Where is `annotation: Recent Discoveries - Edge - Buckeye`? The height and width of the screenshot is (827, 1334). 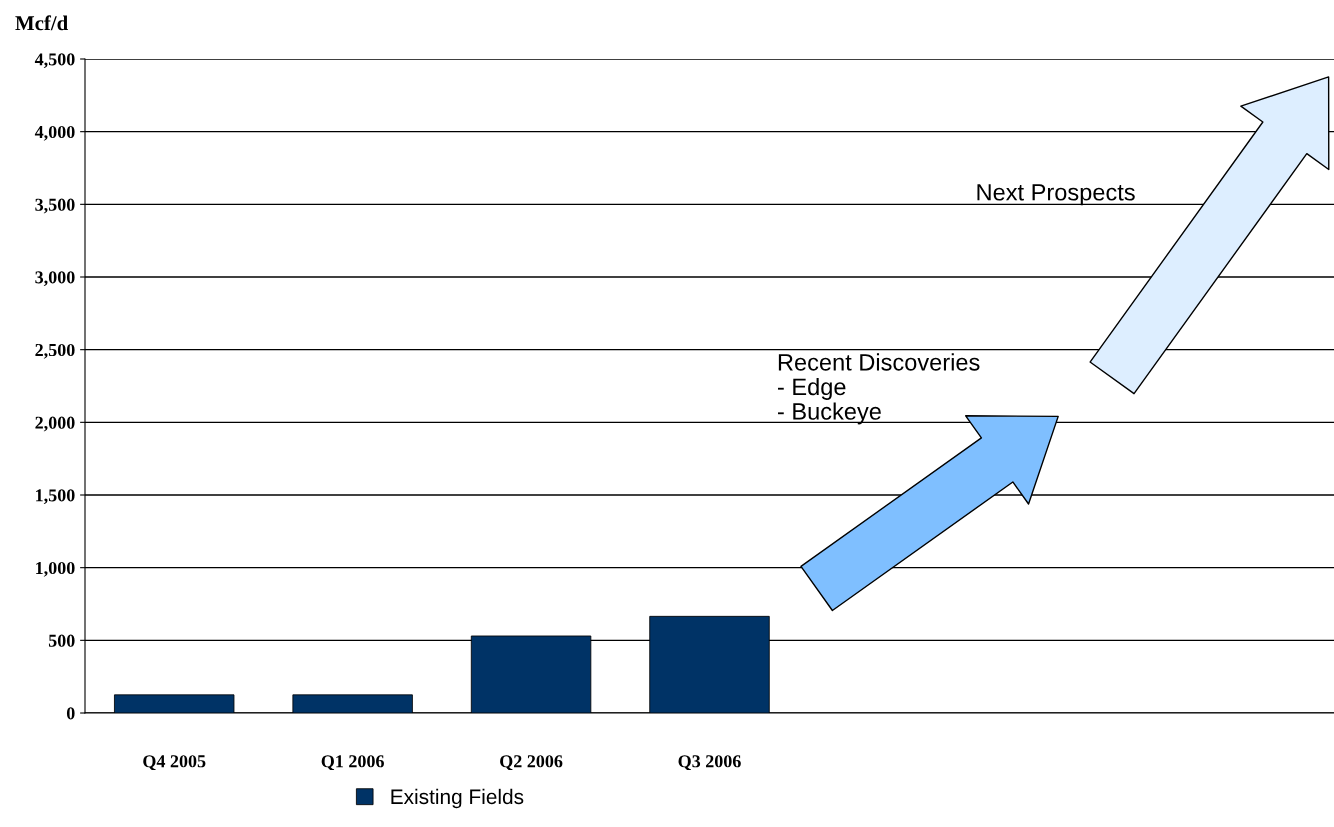 annotation: Recent Discoveries - Edge - Buckeye is located at coordinates (878, 389).